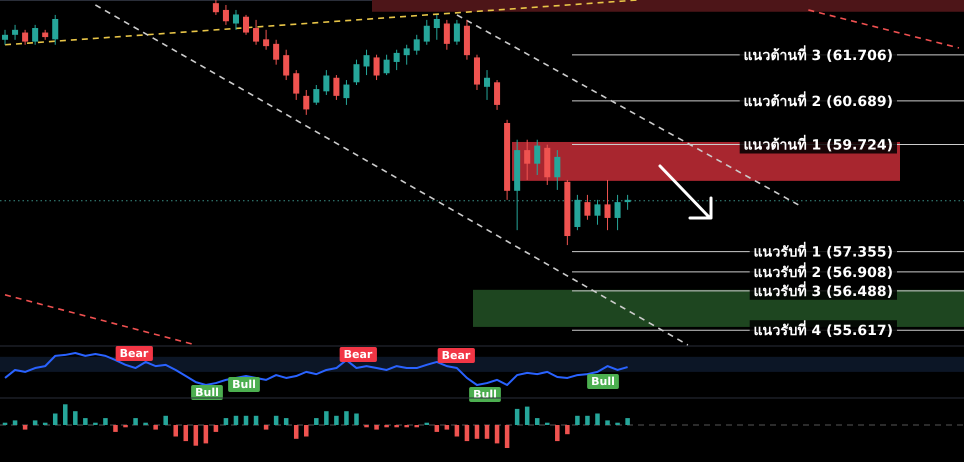 Image resolution: width=964 pixels, height=462 pixels. I want to click on ref-line-label: แนวรับที่ 3 (56.488), so click(823, 290).